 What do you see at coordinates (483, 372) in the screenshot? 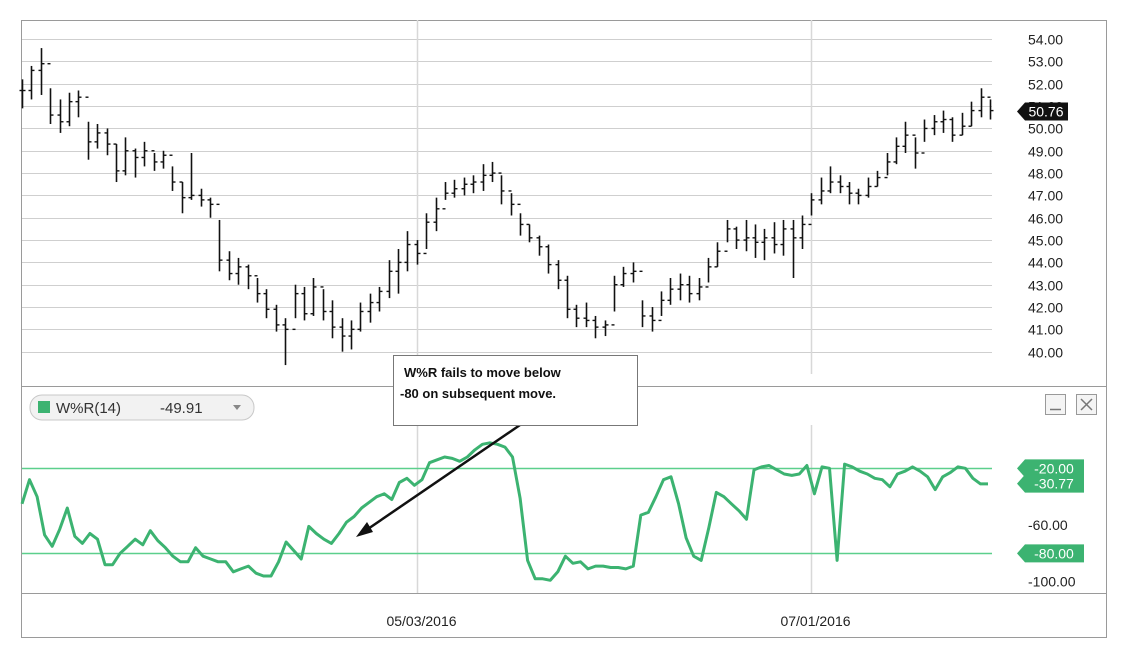
I see `annotation-line-1: W%R fails to move below` at bounding box center [483, 372].